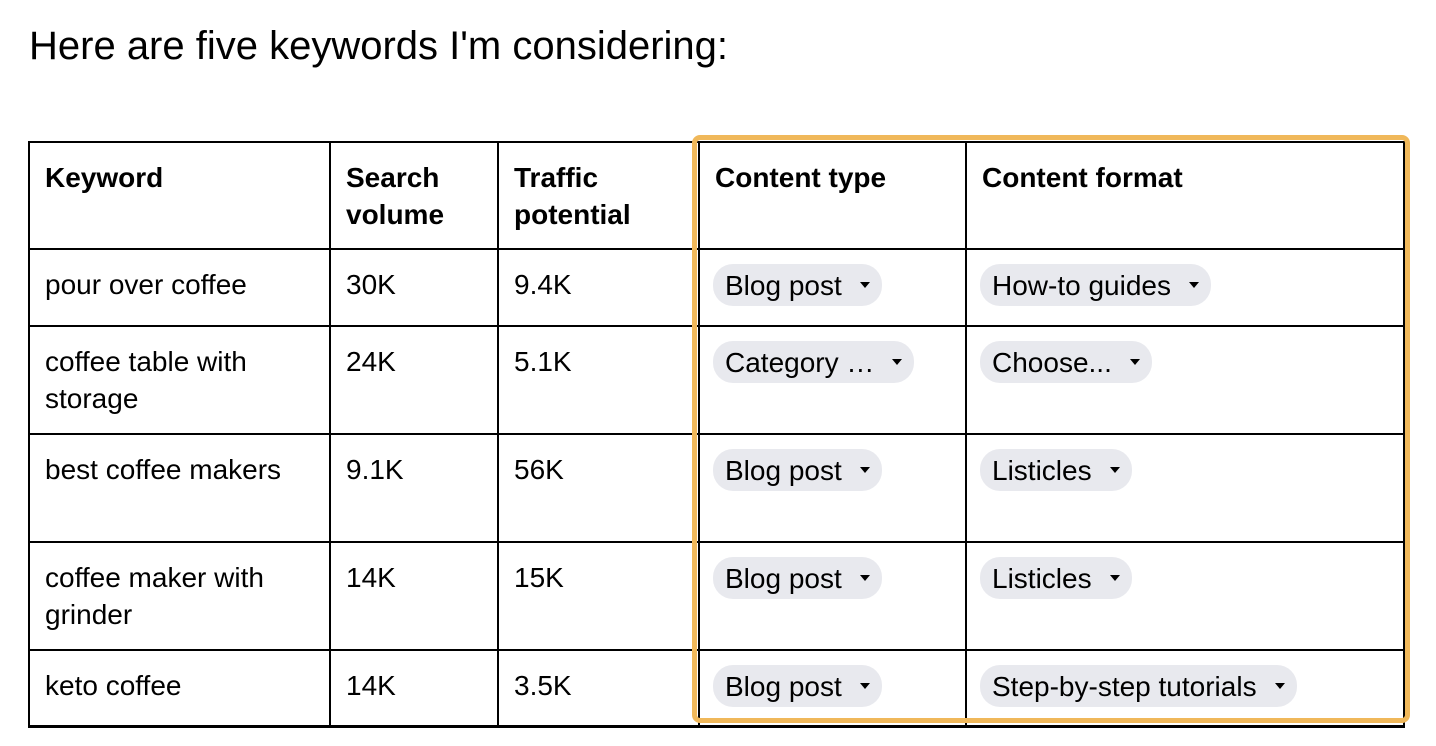  What do you see at coordinates (598, 688) in the screenshot?
I see `traffic-potential-cell: 3.5K` at bounding box center [598, 688].